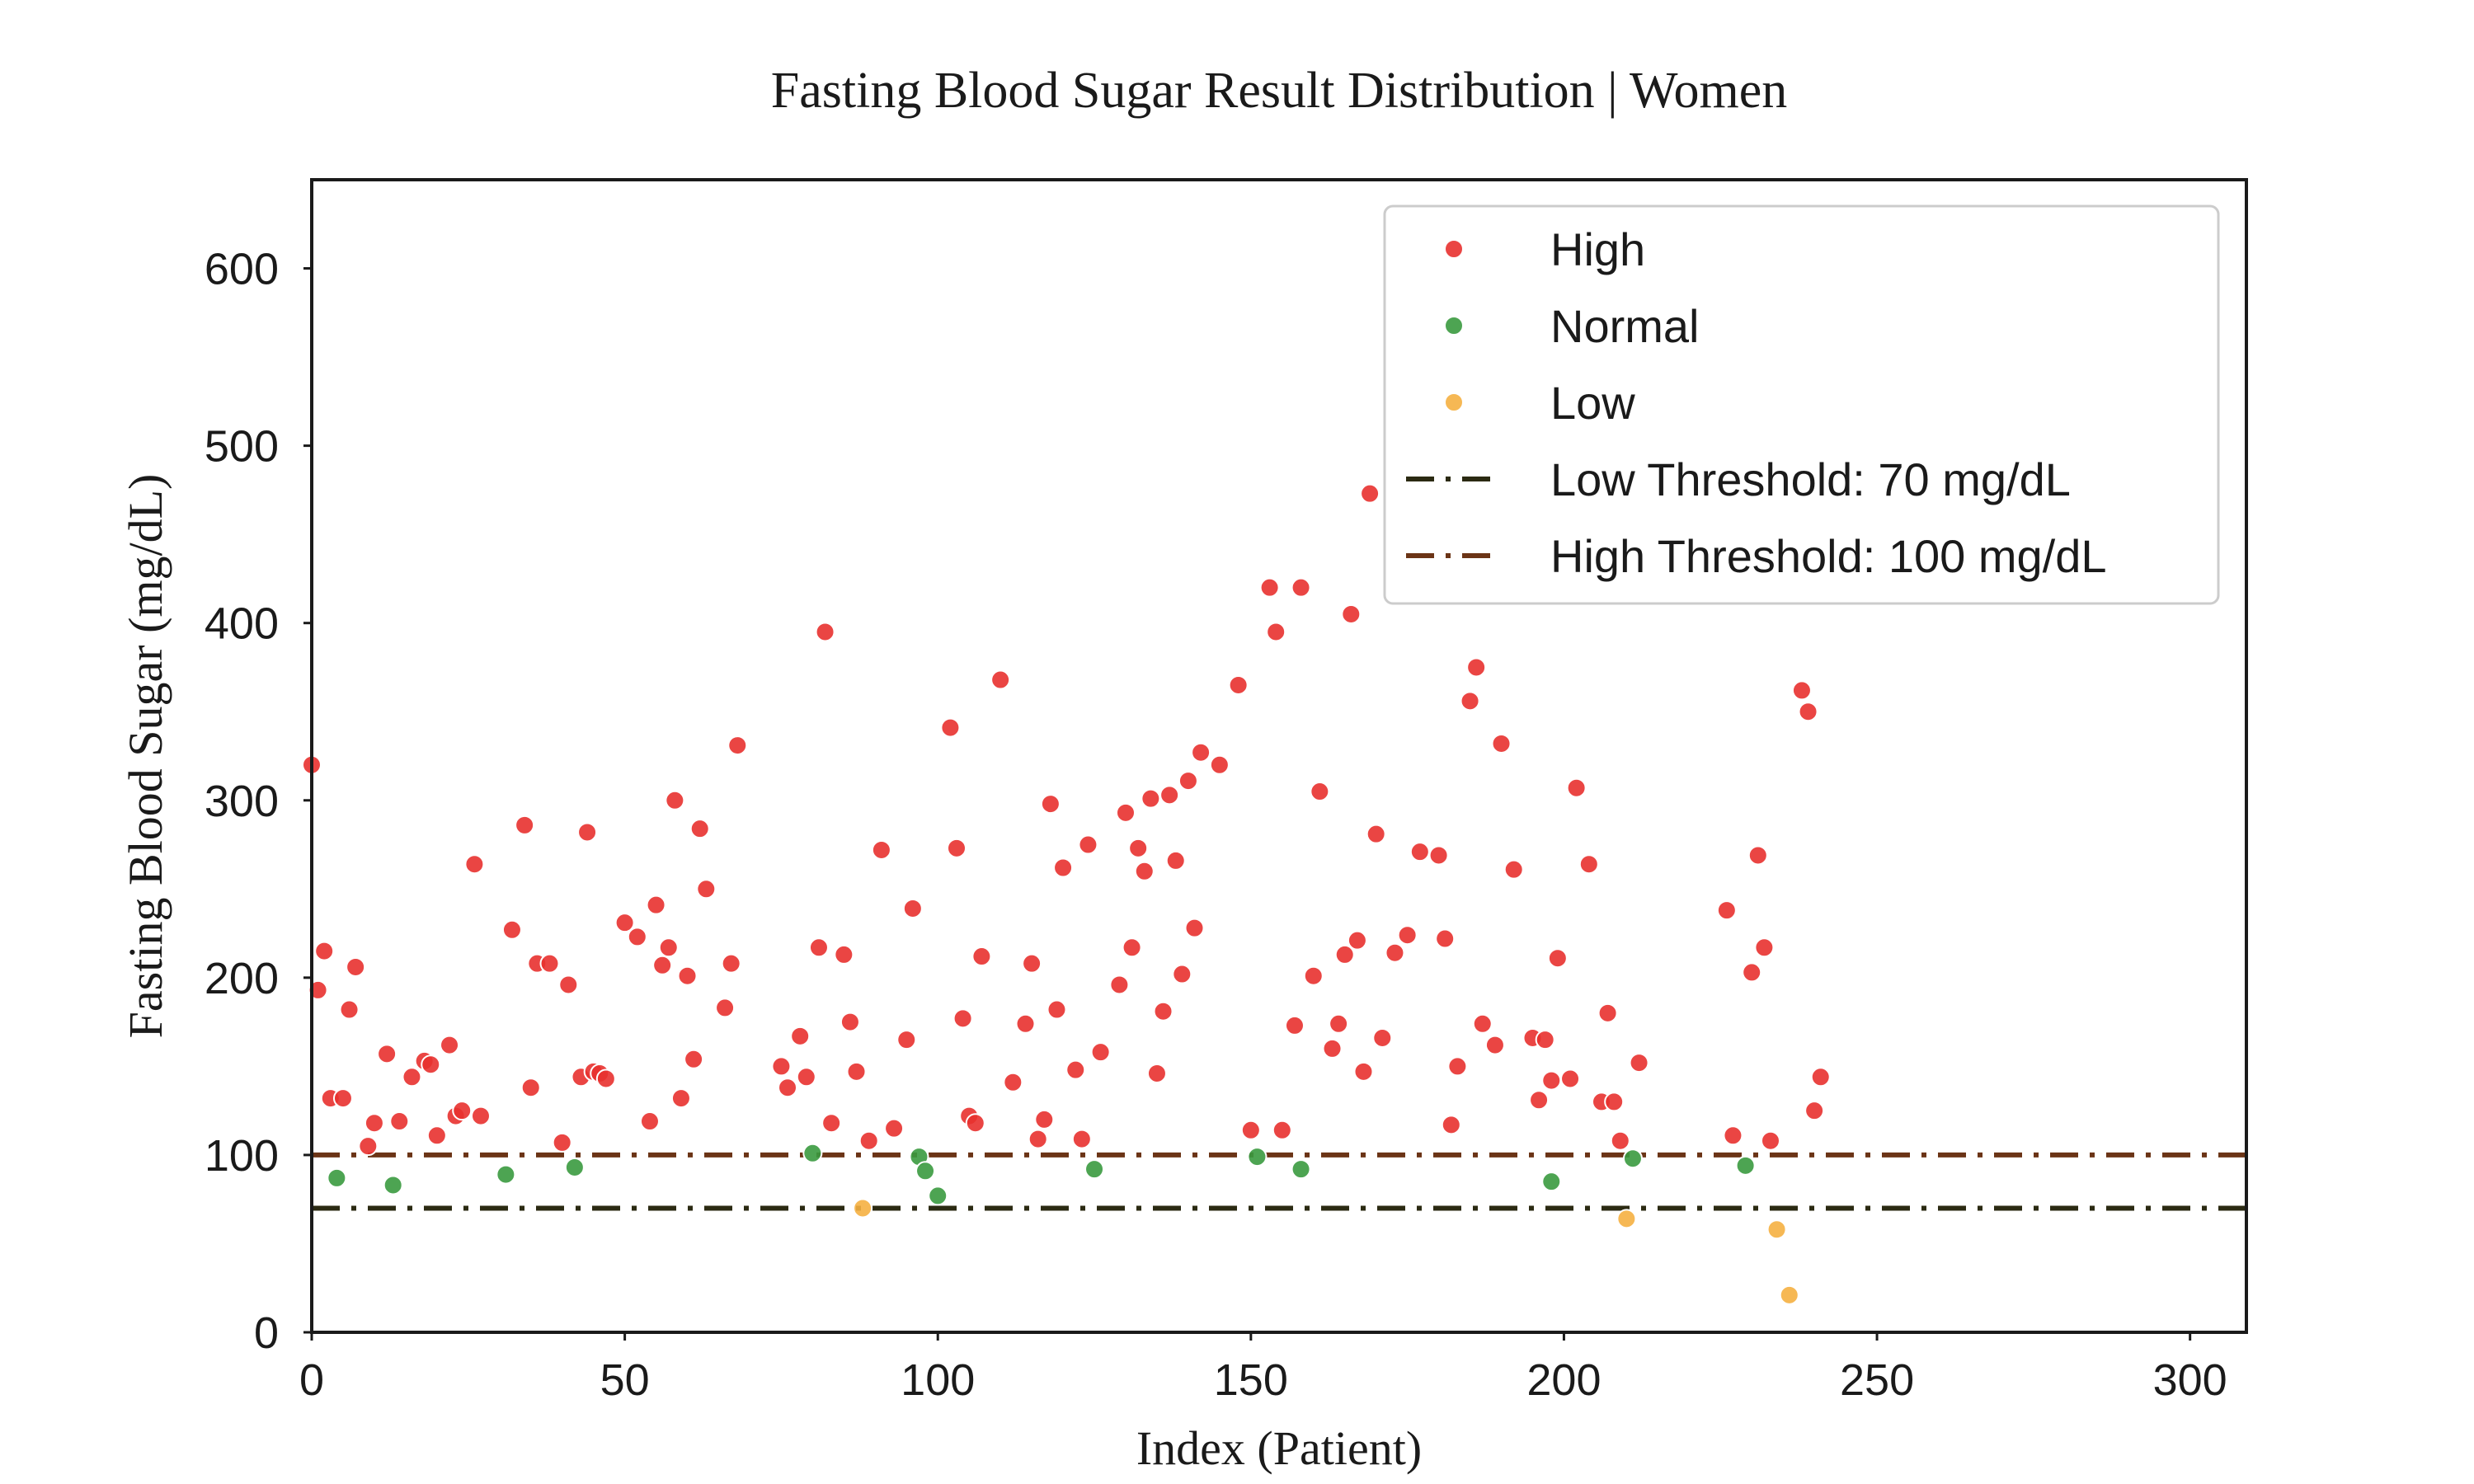  What do you see at coordinates (1801, 404) in the screenshot?
I see `legend-box` at bounding box center [1801, 404].